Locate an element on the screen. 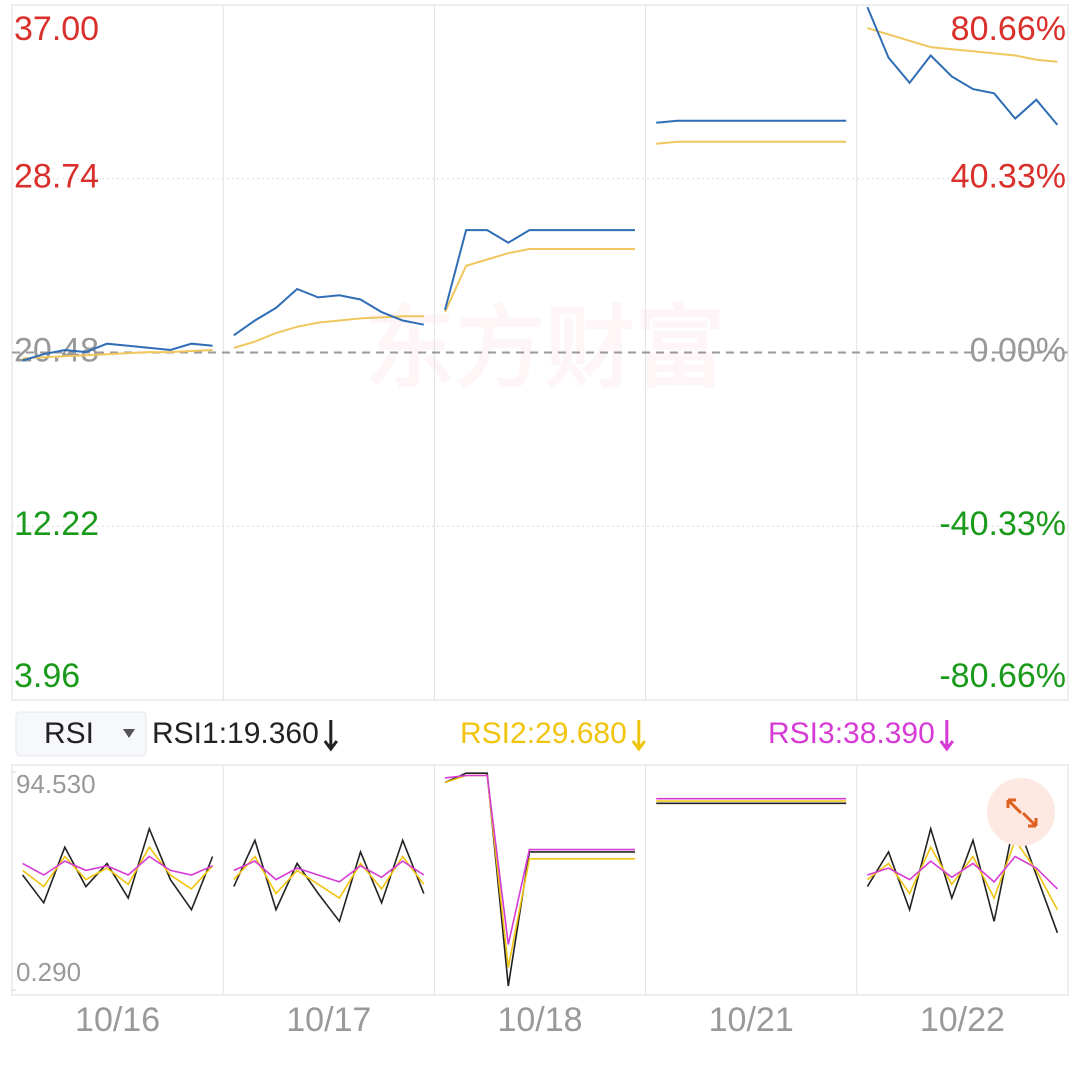 The image size is (1079, 1068). y-tick-label: 37.00 is located at coordinates (56, 29).